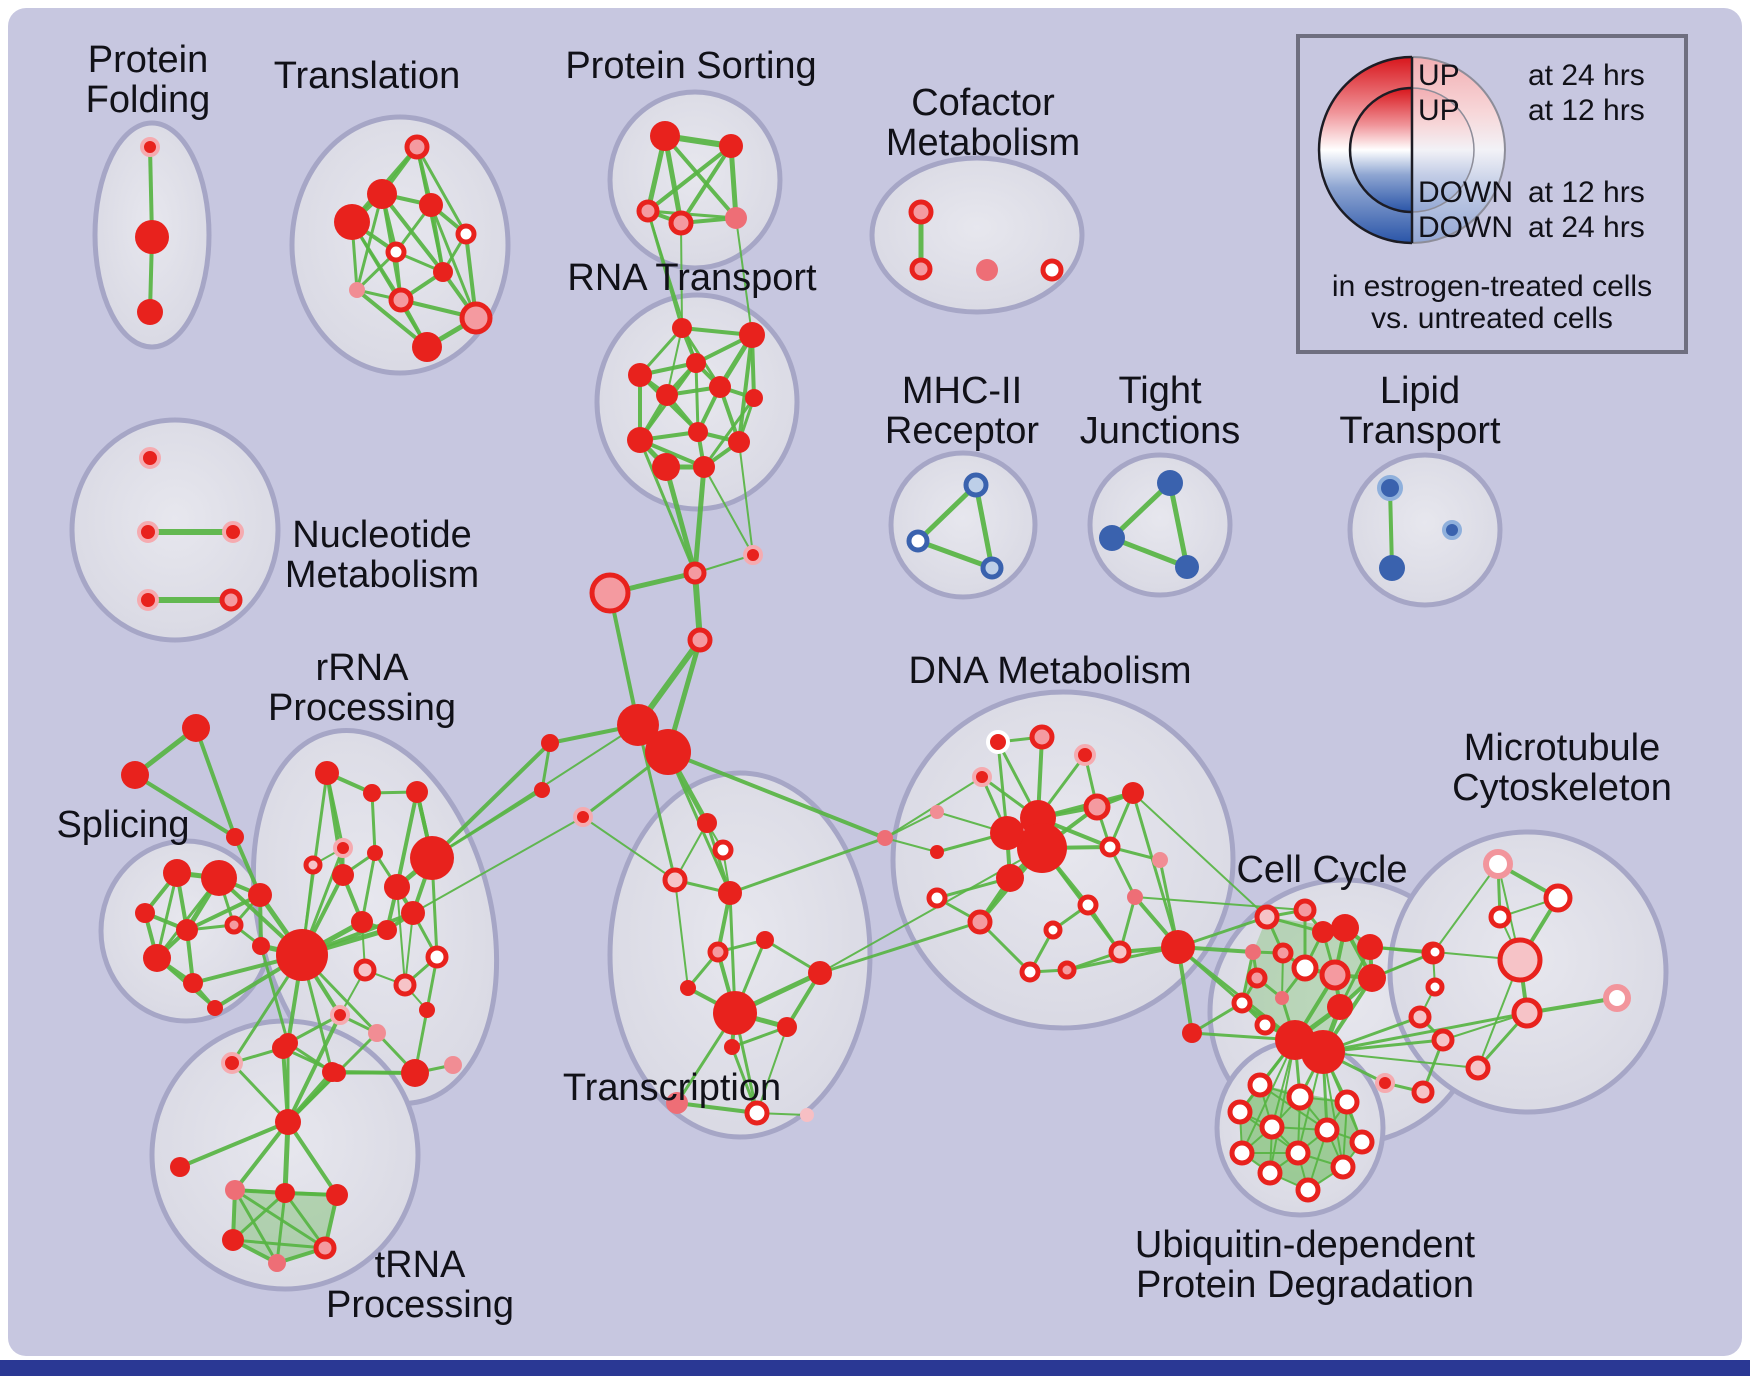 This screenshot has height=1376, width=1750. I want to click on legend-glyph-inner-right, so click(1443, 150).